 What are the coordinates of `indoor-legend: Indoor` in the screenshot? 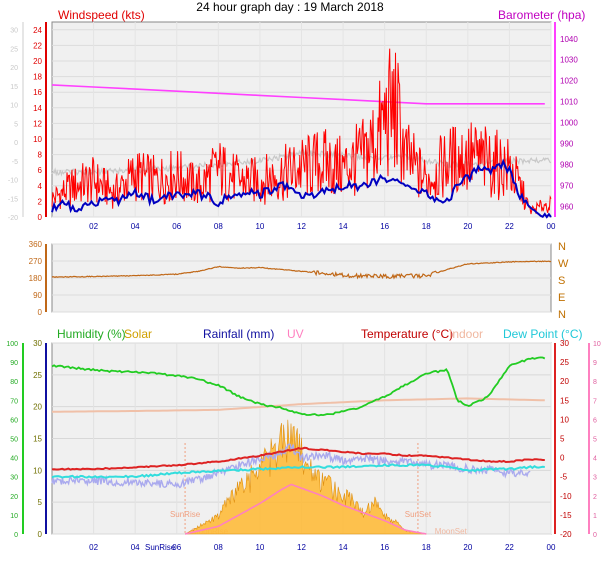 It's located at (466, 334).